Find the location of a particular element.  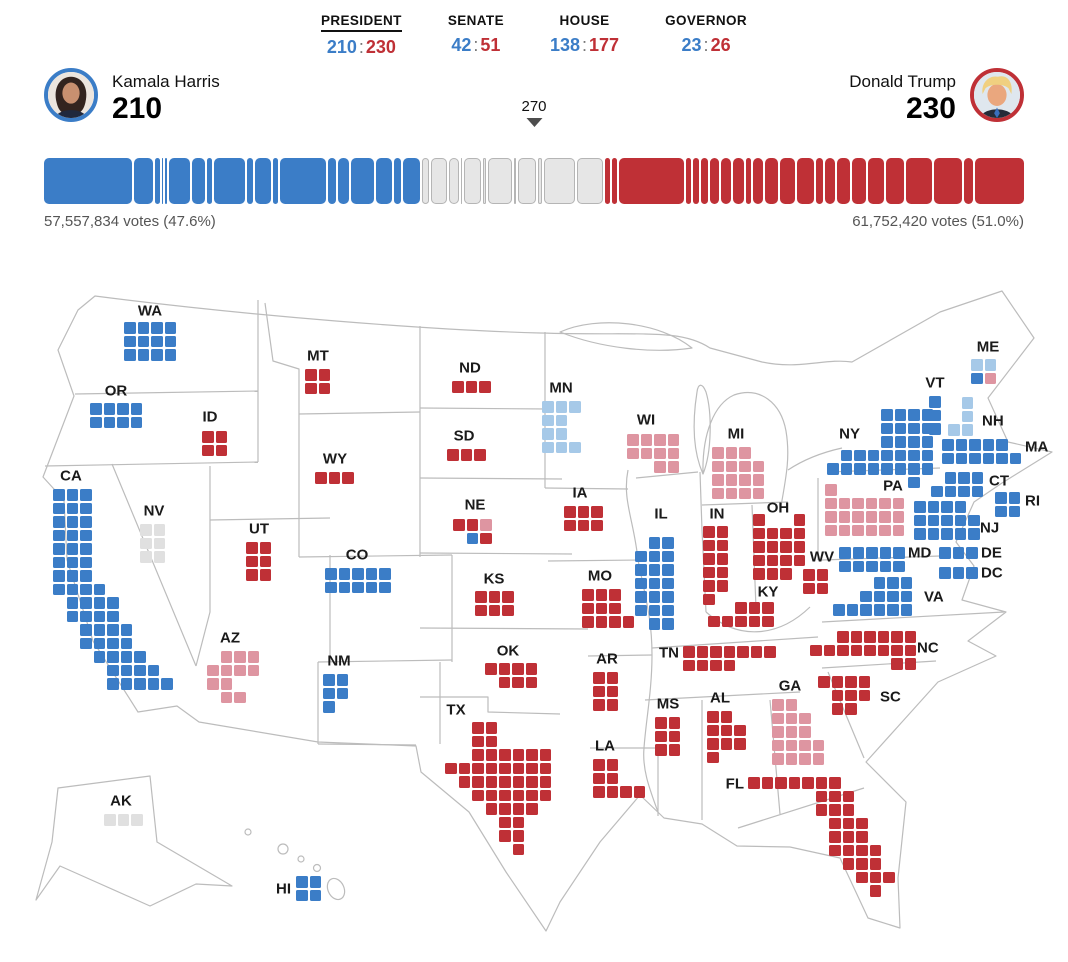

ev-square-NJ is located at coordinates (947, 520).